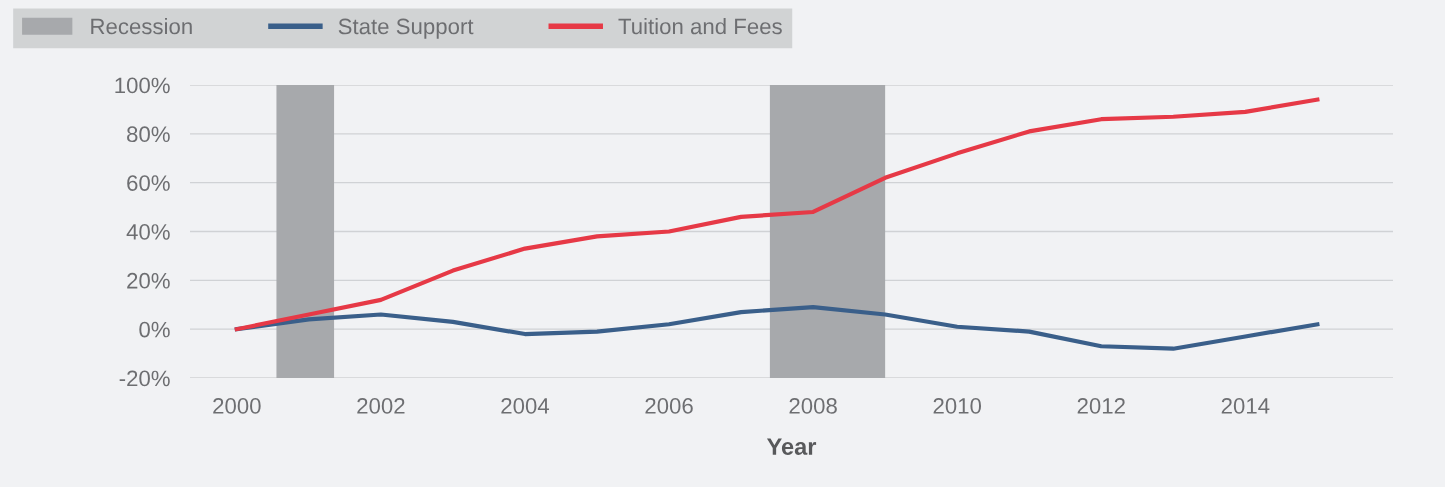 This screenshot has height=487, width=1445. I want to click on legend-label: Recession, so click(141, 26).